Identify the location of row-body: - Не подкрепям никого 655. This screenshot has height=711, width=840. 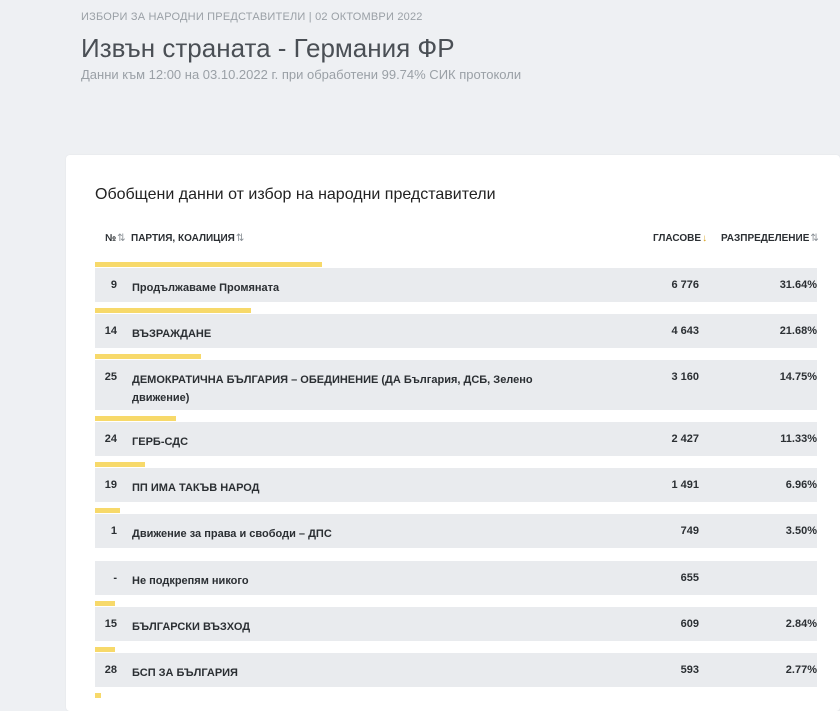
(456, 578).